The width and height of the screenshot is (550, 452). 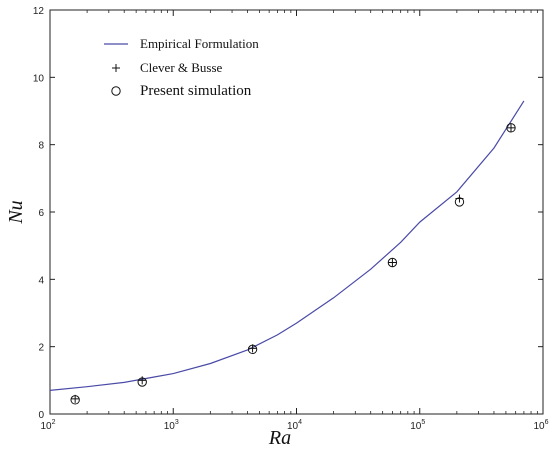 I want to click on x-axis-label: Ra, so click(x=279, y=438).